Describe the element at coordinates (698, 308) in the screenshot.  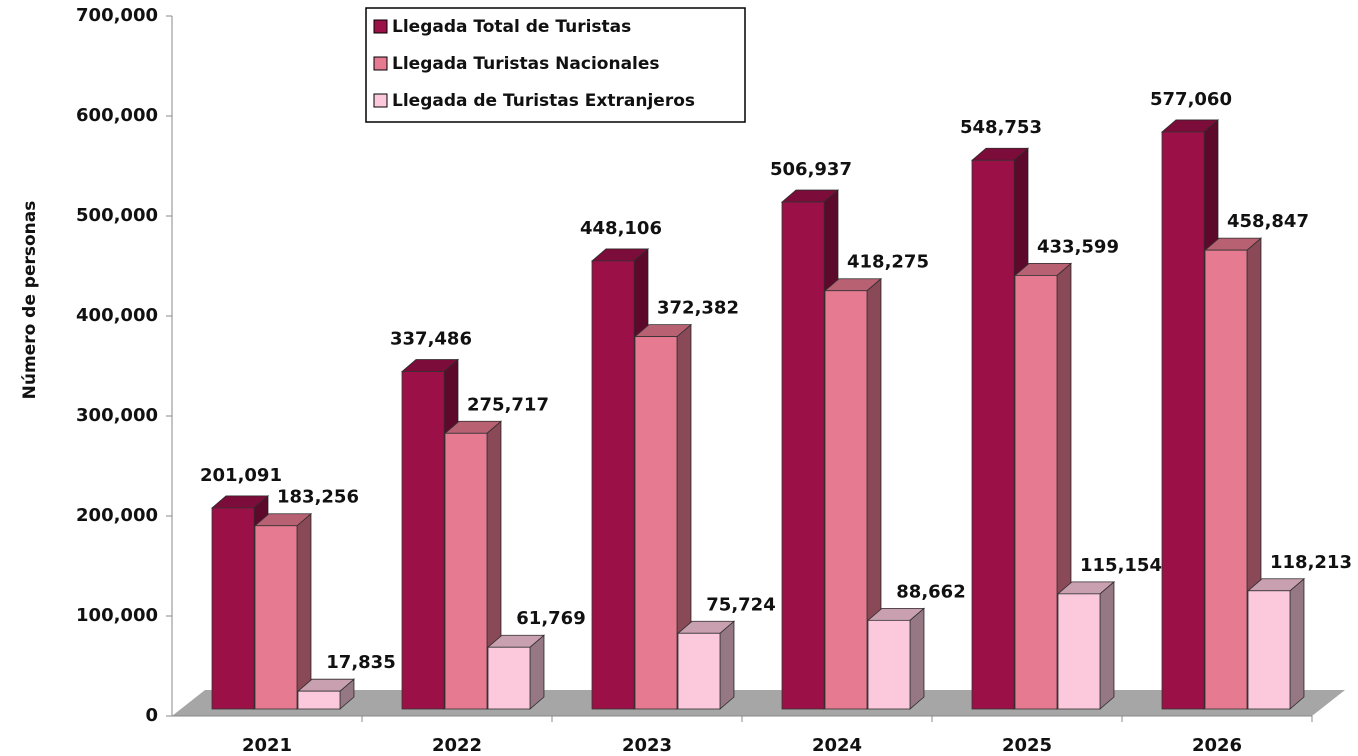
I see `value-label: 372,382` at that location.